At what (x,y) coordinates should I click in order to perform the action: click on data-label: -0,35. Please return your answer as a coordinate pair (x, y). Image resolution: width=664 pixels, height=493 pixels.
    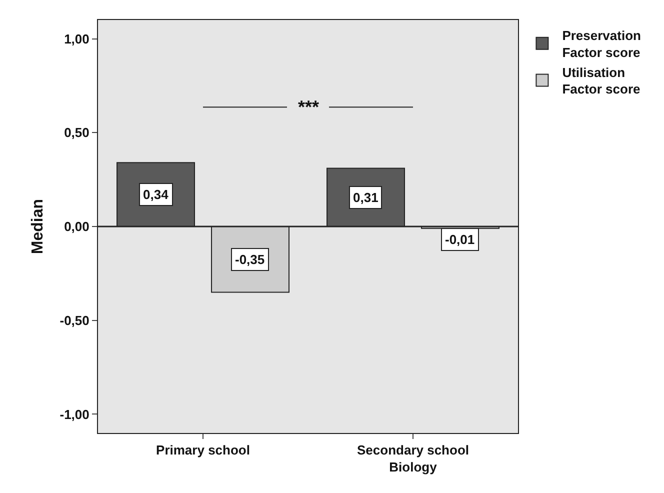
    Looking at the image, I should click on (250, 259).